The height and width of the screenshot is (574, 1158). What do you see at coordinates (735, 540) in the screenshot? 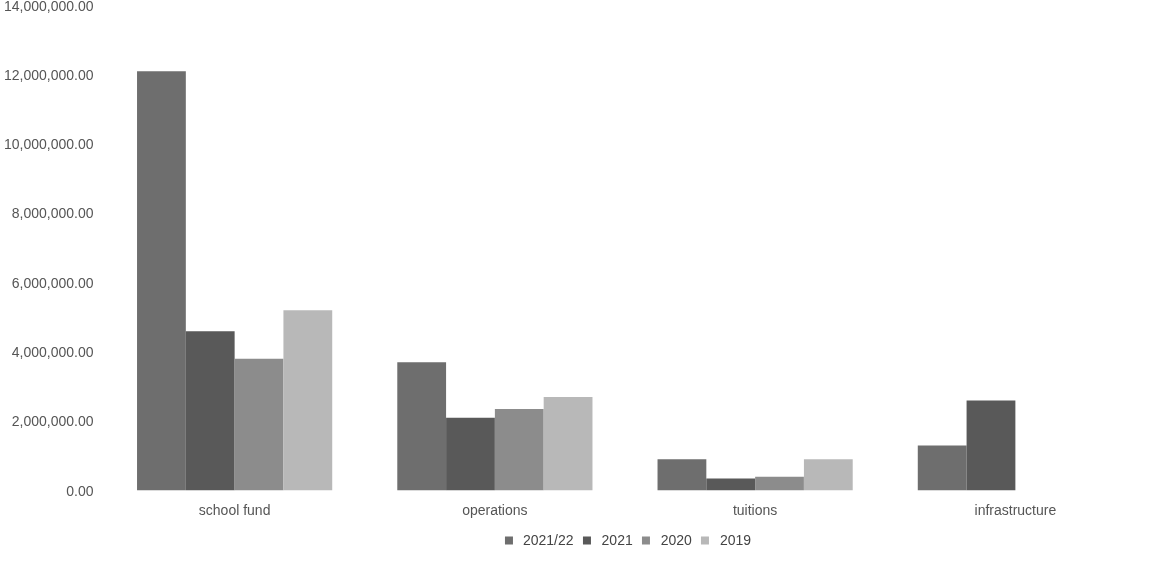
I see `legend-label: 2019` at bounding box center [735, 540].